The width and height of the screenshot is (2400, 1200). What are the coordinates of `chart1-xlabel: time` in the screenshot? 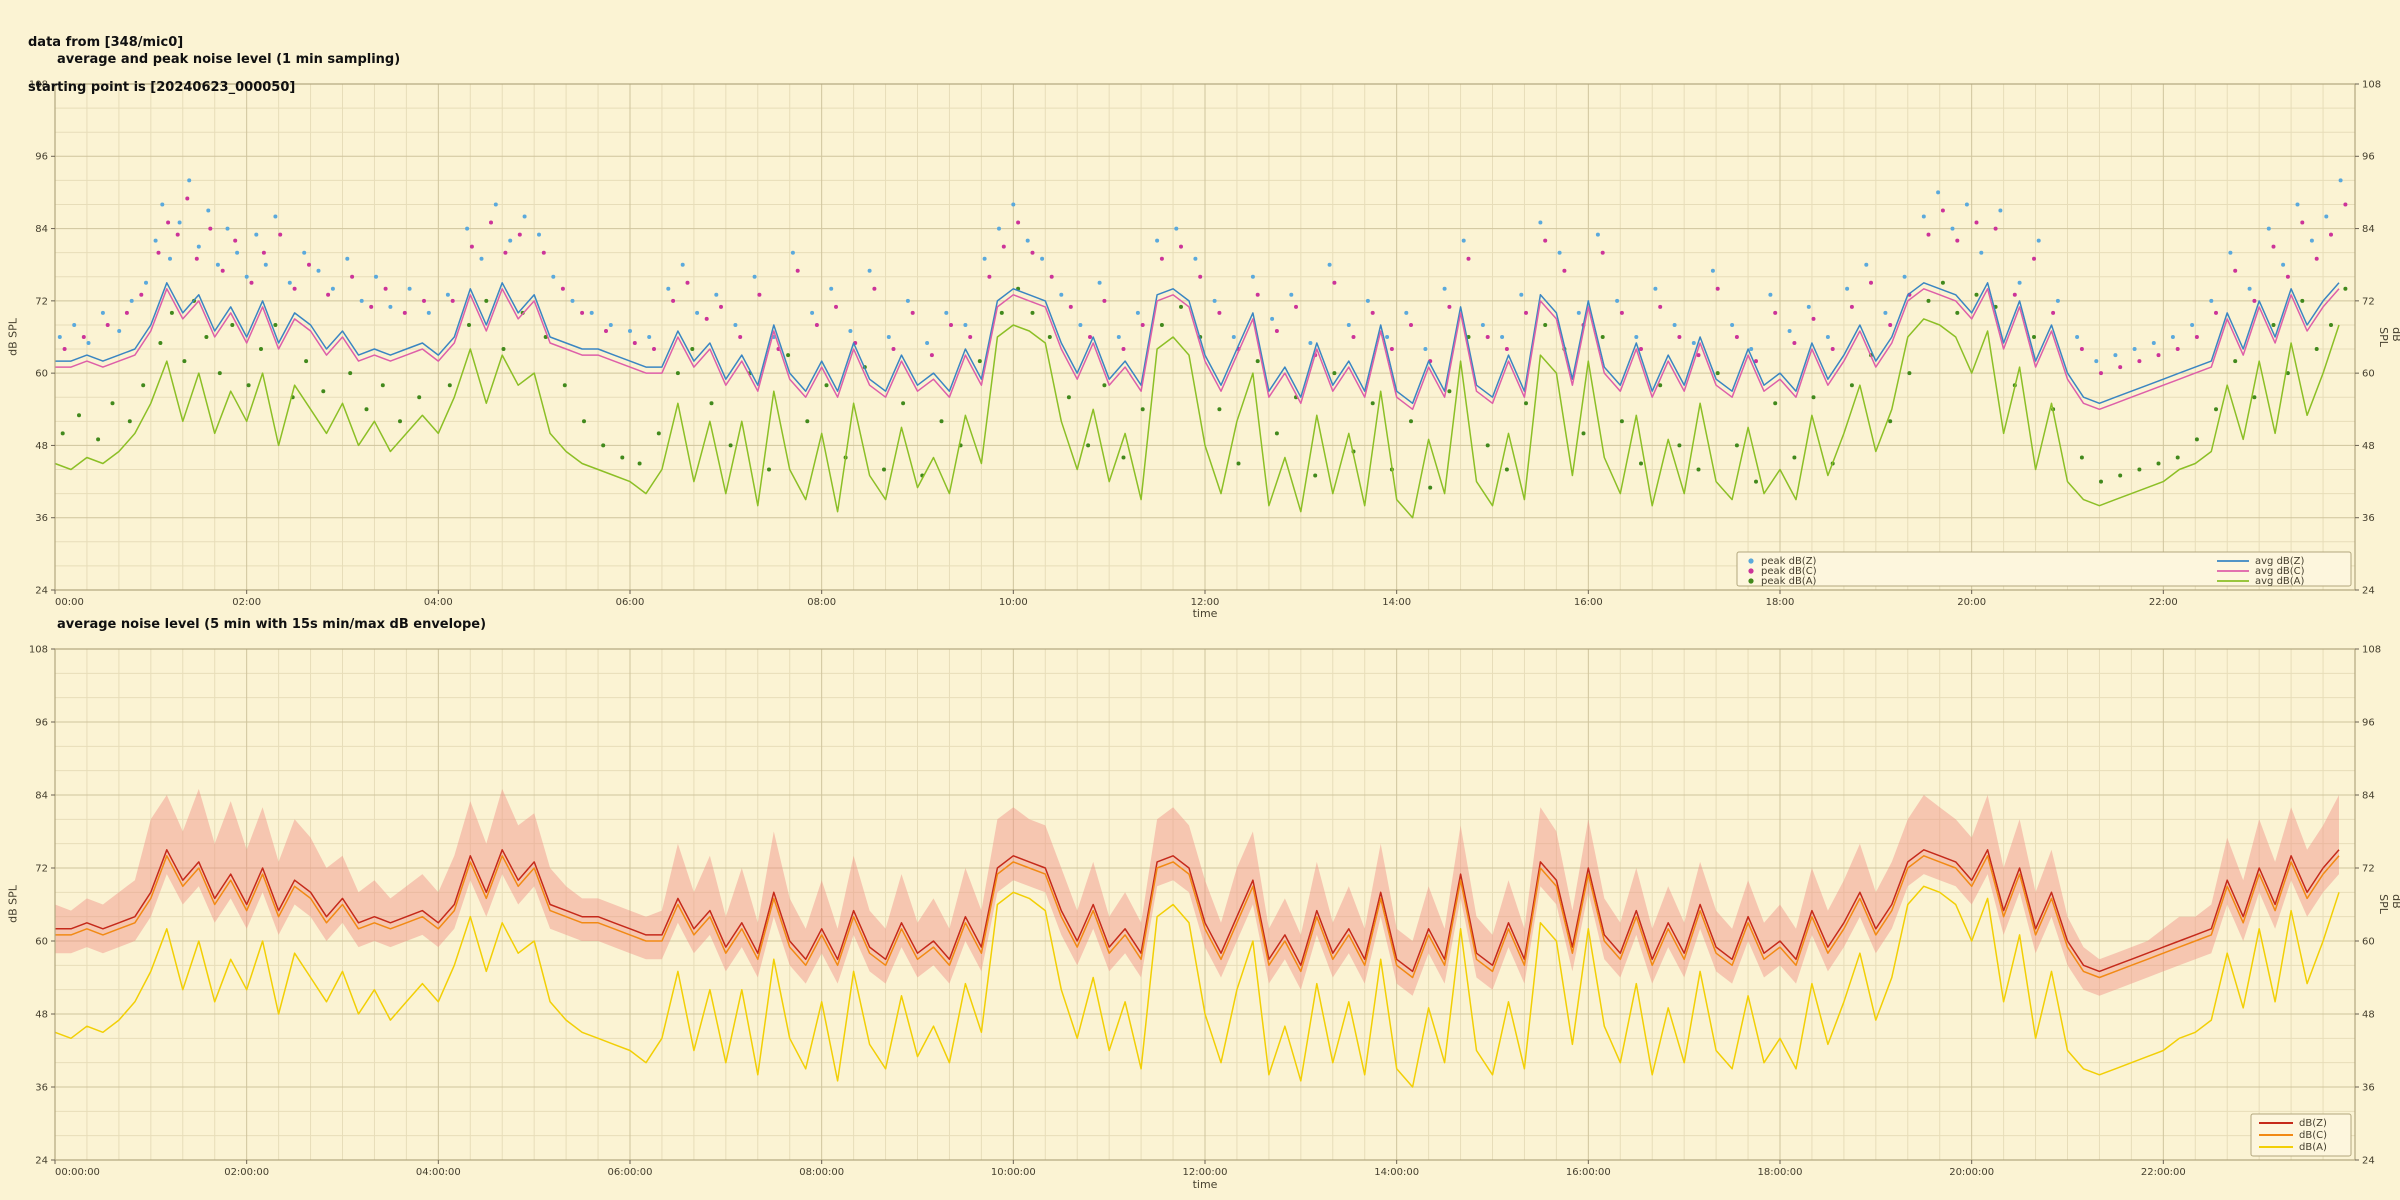 It's located at (1205, 613).